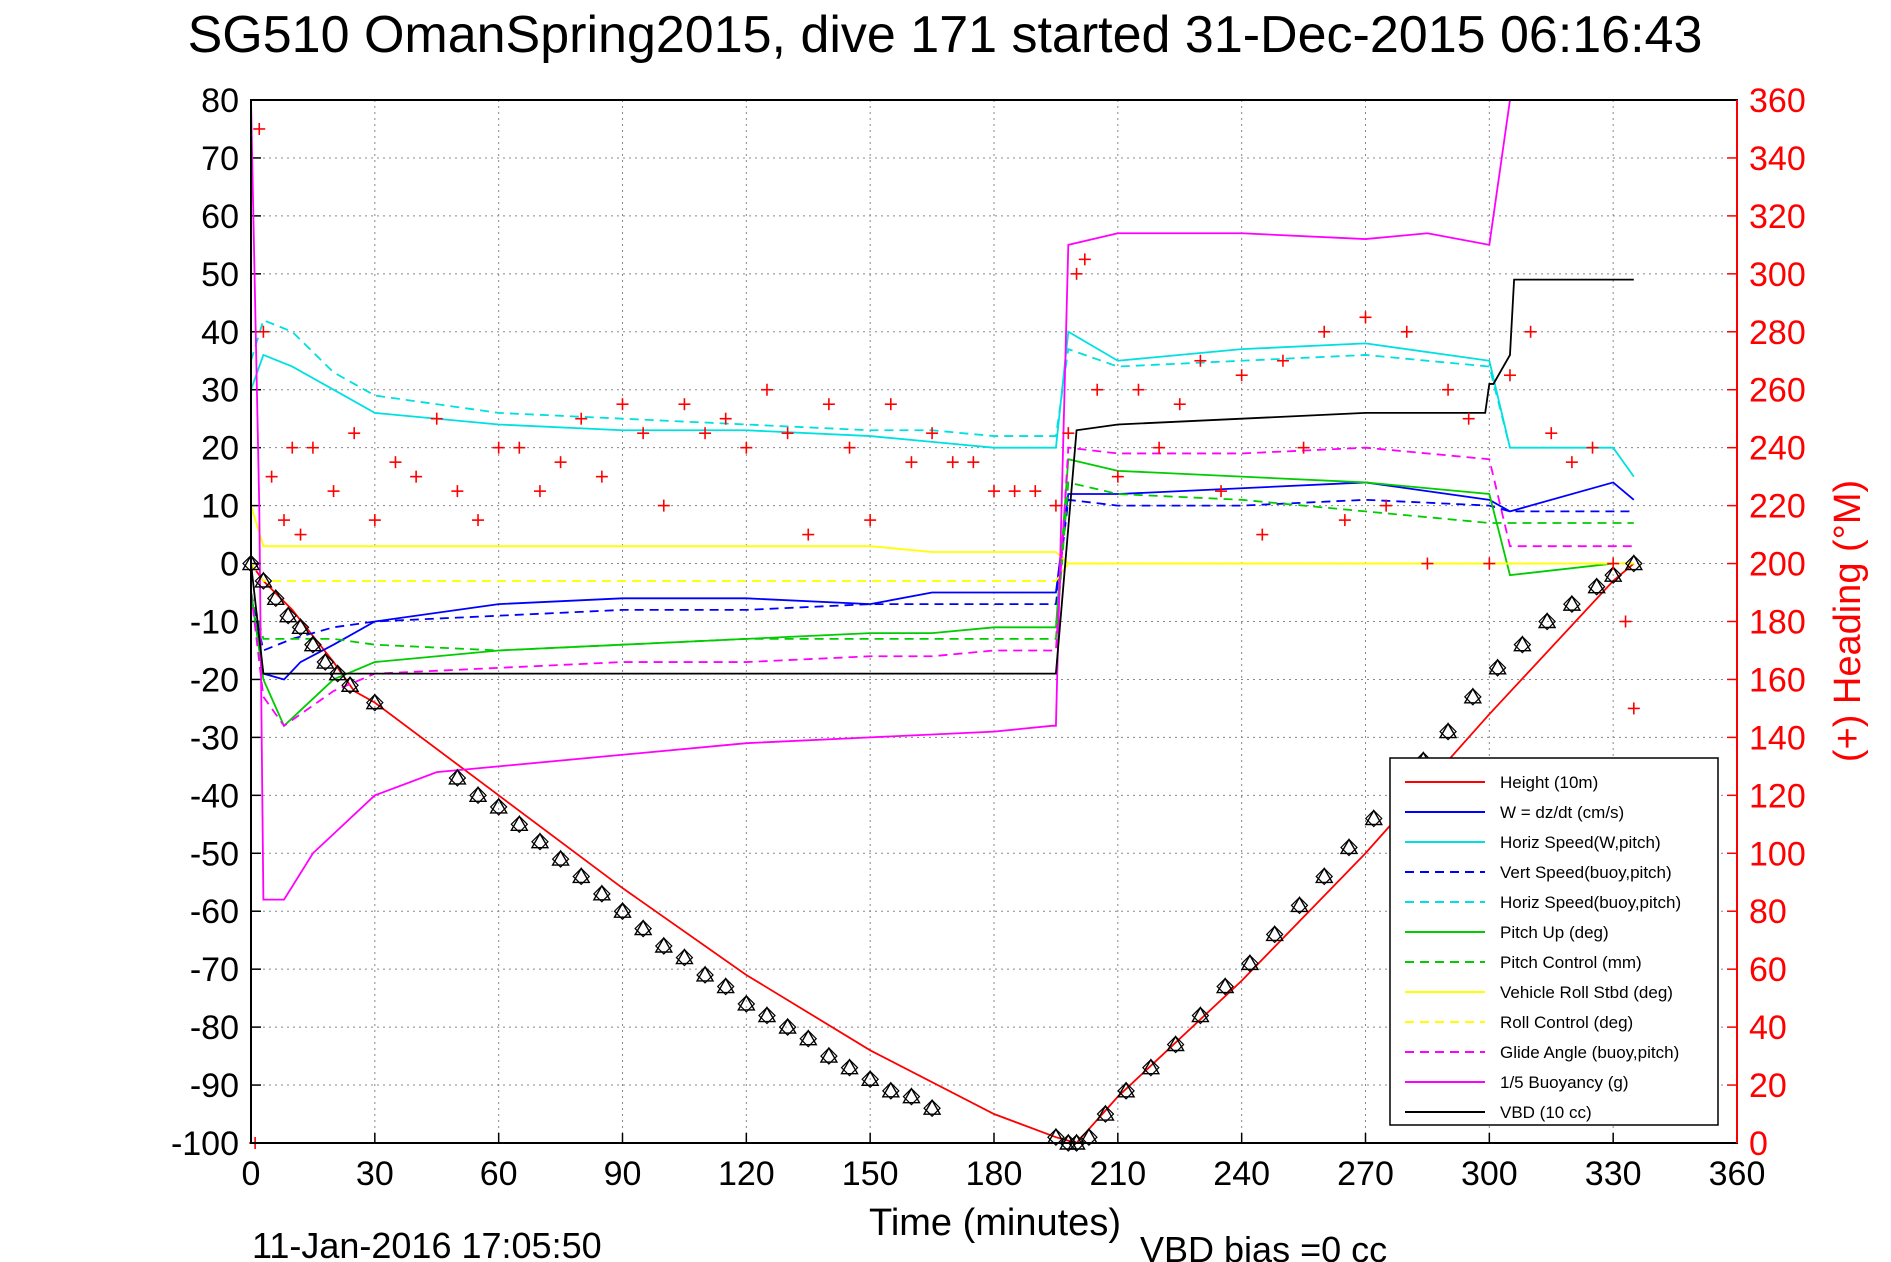 Image resolution: width=1891 pixels, height=1262 pixels. What do you see at coordinates (1737, 1174) in the screenshot?
I see `x-tick-label: 360` at bounding box center [1737, 1174].